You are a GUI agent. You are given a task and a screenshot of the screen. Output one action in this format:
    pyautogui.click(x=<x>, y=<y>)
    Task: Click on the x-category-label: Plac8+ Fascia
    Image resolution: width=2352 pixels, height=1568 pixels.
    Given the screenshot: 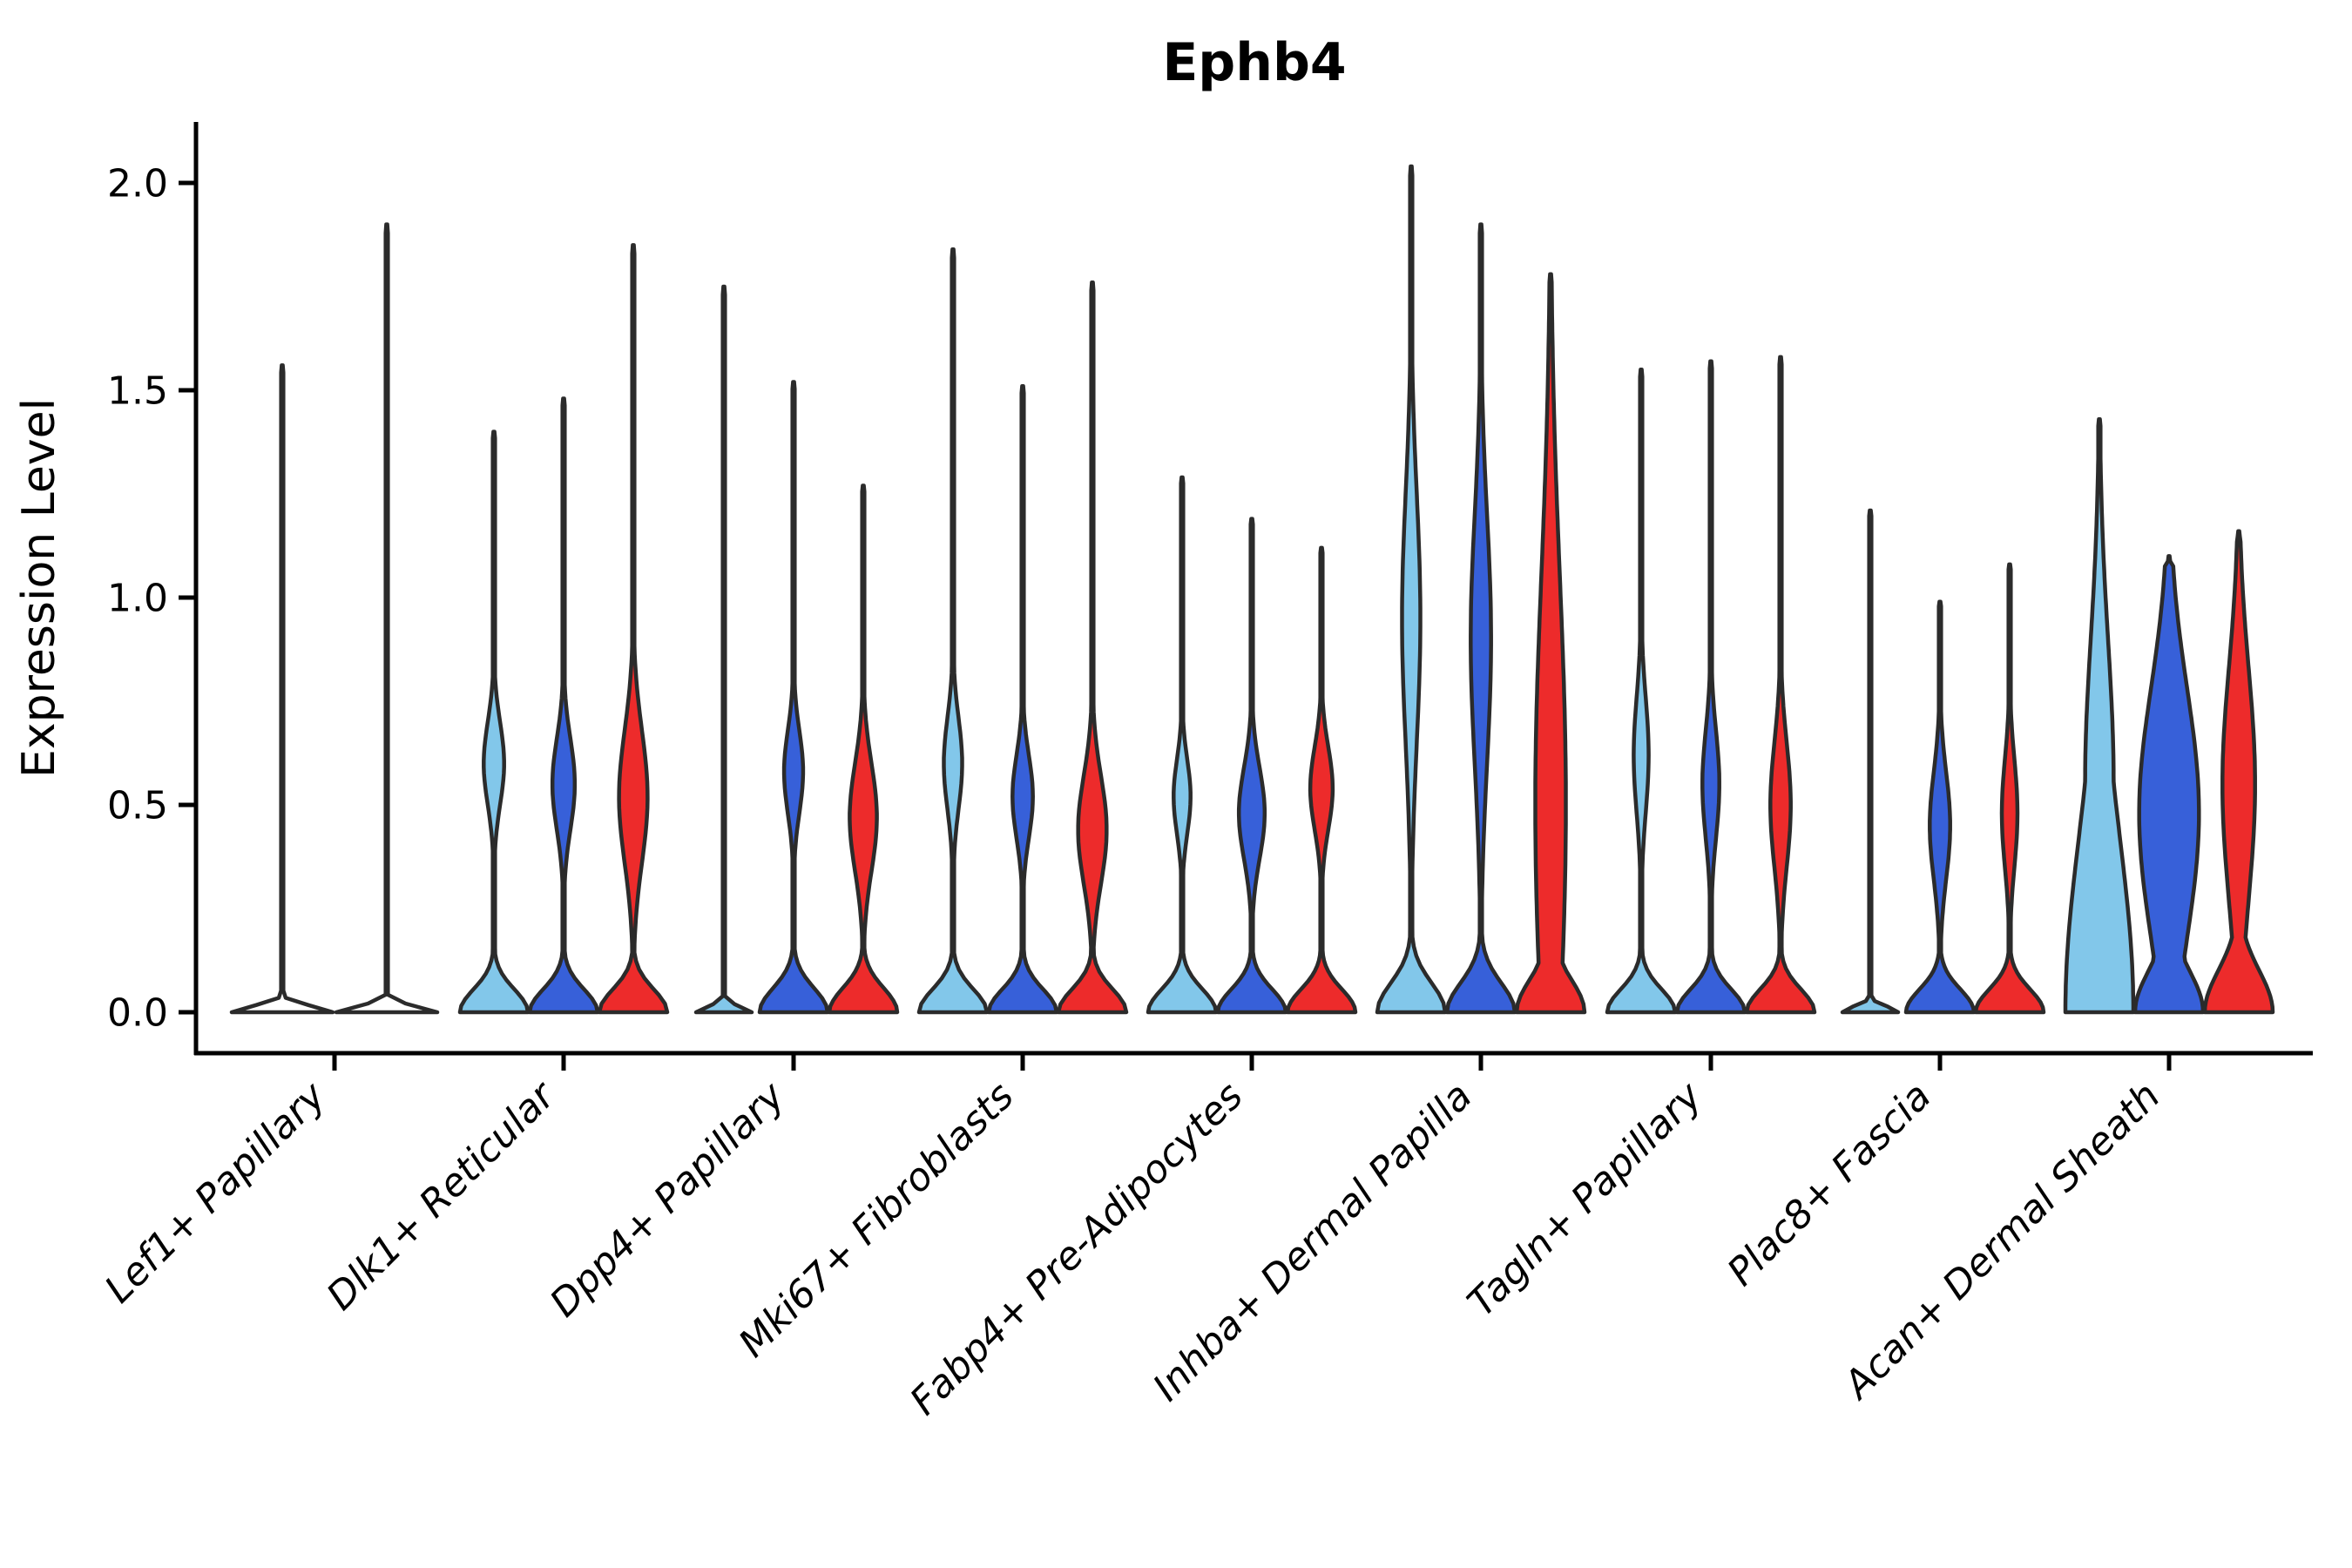 What is the action you would take?
    pyautogui.click(x=1829, y=1184)
    